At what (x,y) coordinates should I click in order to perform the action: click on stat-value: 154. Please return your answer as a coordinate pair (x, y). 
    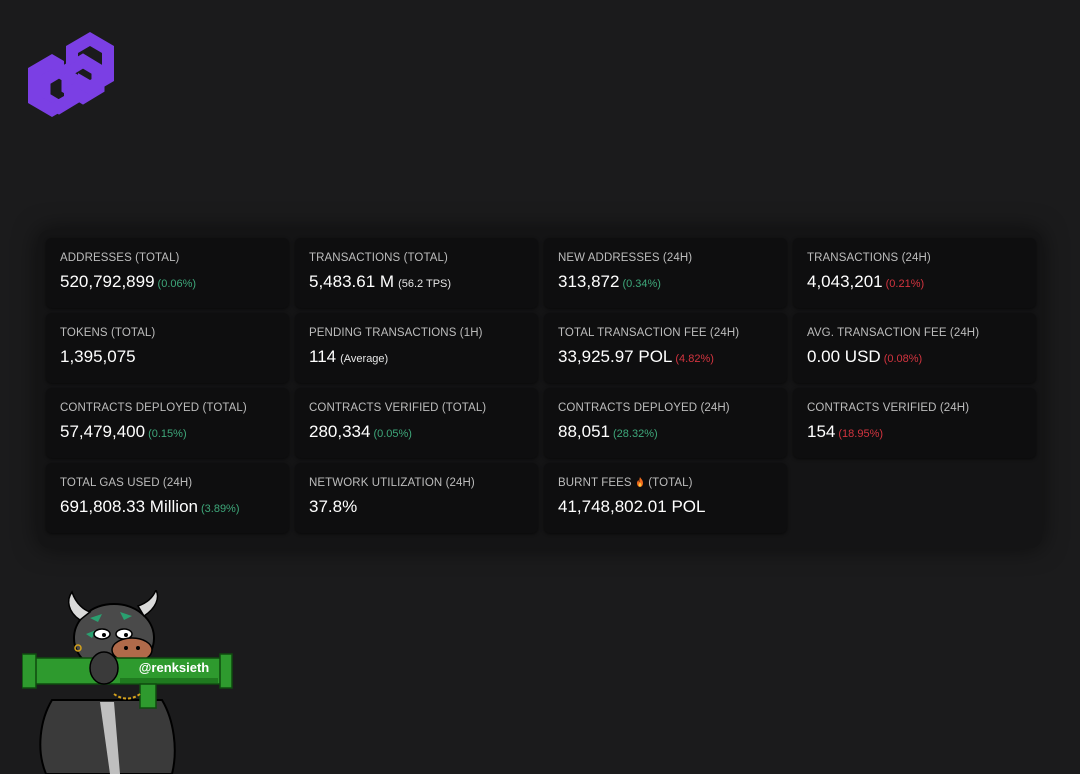
    Looking at the image, I should click on (821, 431).